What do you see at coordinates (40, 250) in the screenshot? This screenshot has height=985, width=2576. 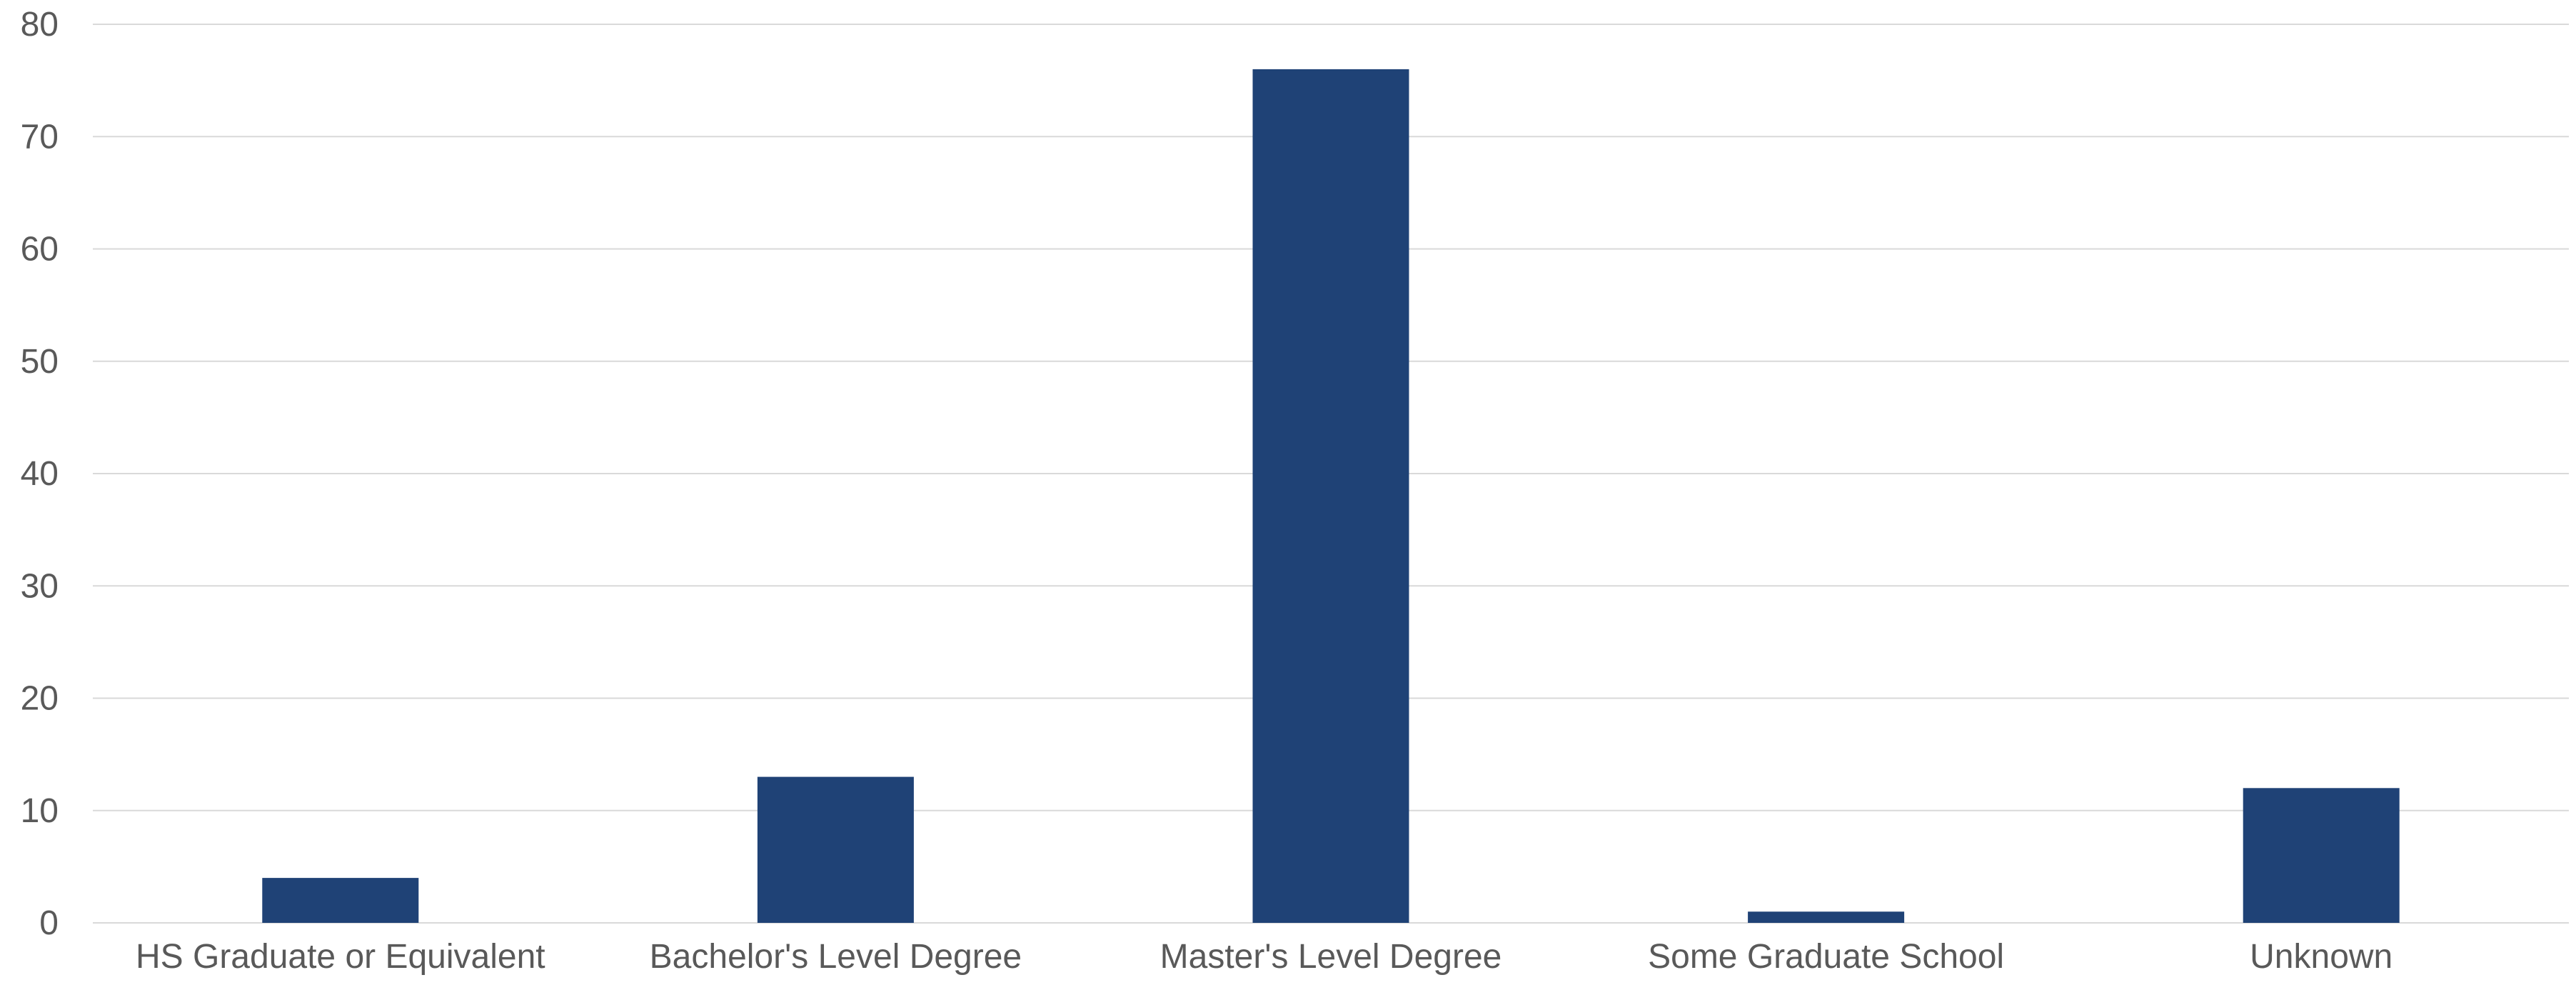 I see `y-tick-label: 60` at bounding box center [40, 250].